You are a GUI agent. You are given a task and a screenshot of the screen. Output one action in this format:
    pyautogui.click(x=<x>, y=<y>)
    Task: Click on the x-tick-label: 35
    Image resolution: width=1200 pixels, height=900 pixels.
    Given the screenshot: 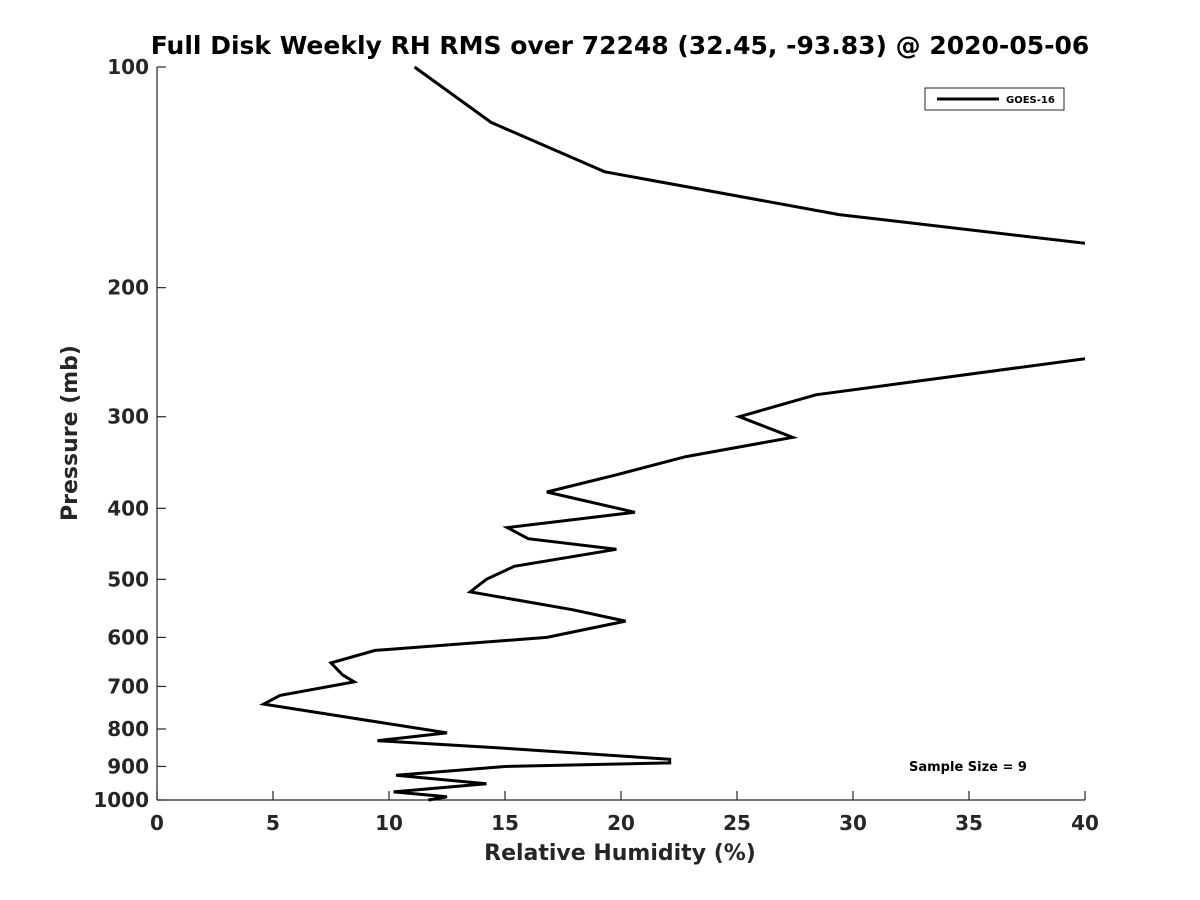 What is the action you would take?
    pyautogui.click(x=969, y=823)
    